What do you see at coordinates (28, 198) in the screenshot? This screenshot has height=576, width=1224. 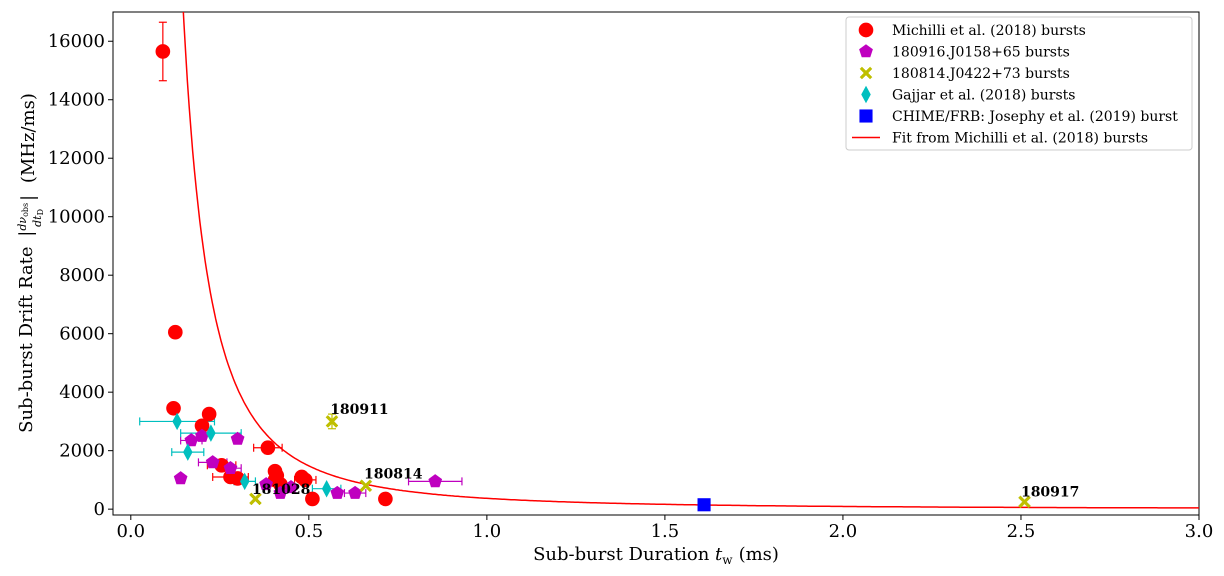 I see `y-axis-label-bar-right: |` at bounding box center [28, 198].